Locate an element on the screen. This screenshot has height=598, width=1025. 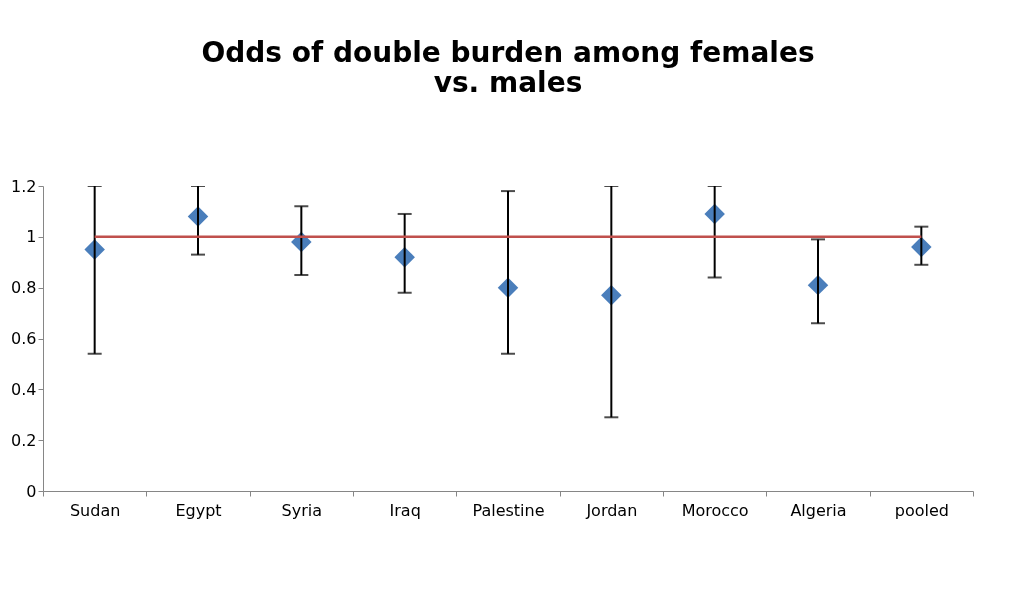
x-tick-label: Egypt is located at coordinates (198, 510).